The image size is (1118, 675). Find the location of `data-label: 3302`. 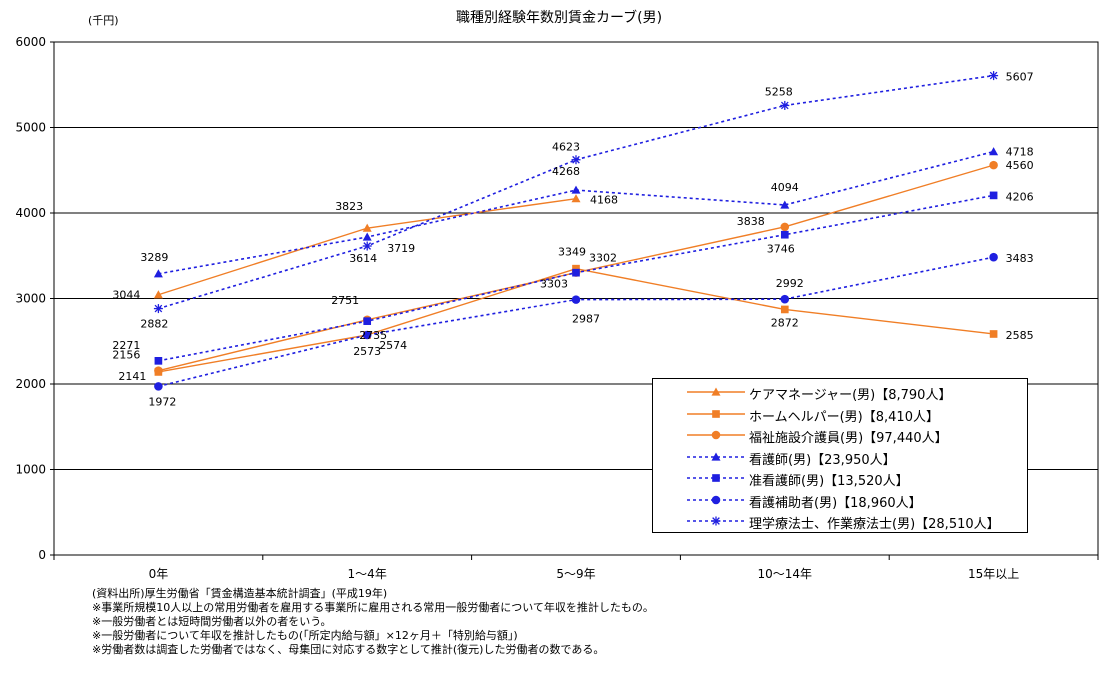

data-label: 3302 is located at coordinates (603, 258).